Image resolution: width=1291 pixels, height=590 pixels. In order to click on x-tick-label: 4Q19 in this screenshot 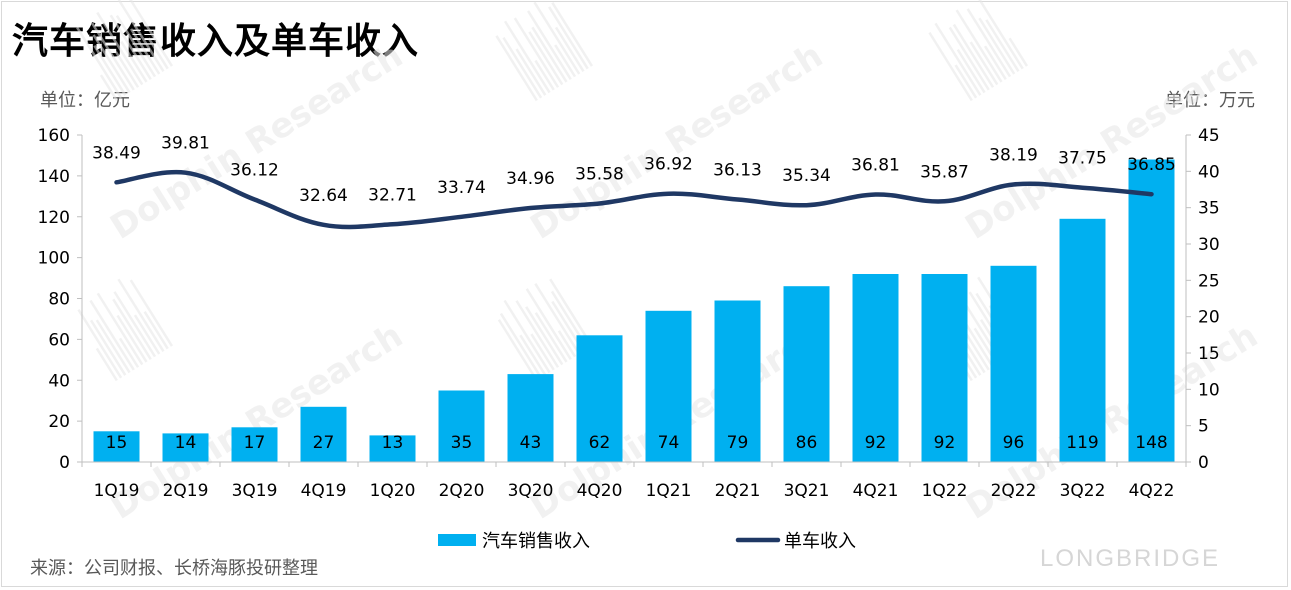, I will do `click(324, 491)`.